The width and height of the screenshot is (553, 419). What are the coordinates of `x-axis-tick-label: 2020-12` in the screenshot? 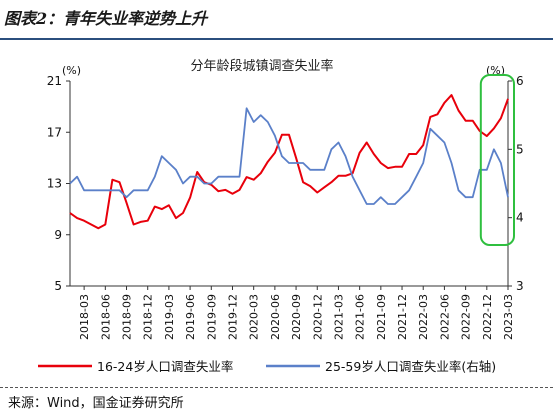 It's located at (317, 317).